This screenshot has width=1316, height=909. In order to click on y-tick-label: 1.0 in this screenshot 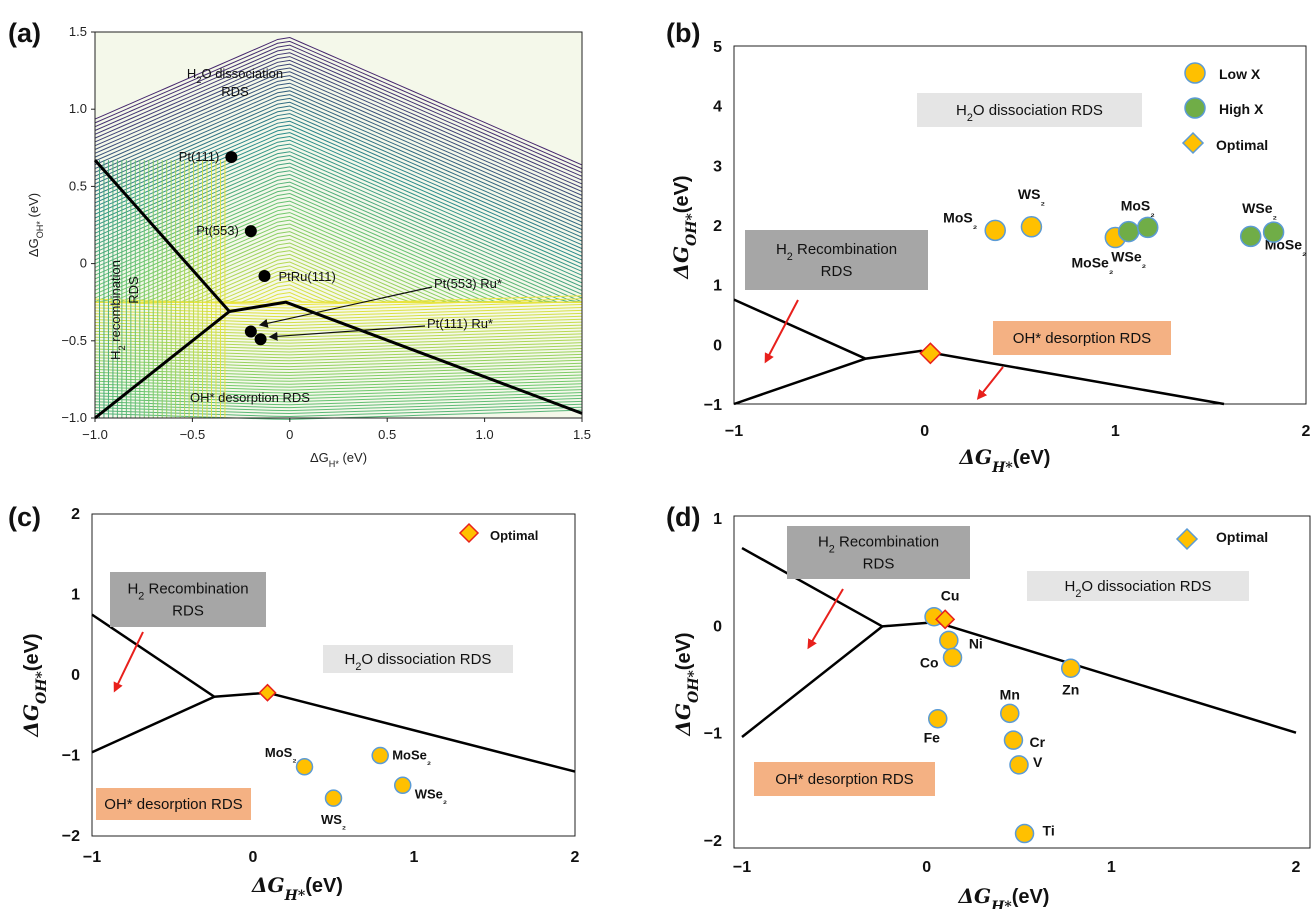, I will do `click(78, 108)`.